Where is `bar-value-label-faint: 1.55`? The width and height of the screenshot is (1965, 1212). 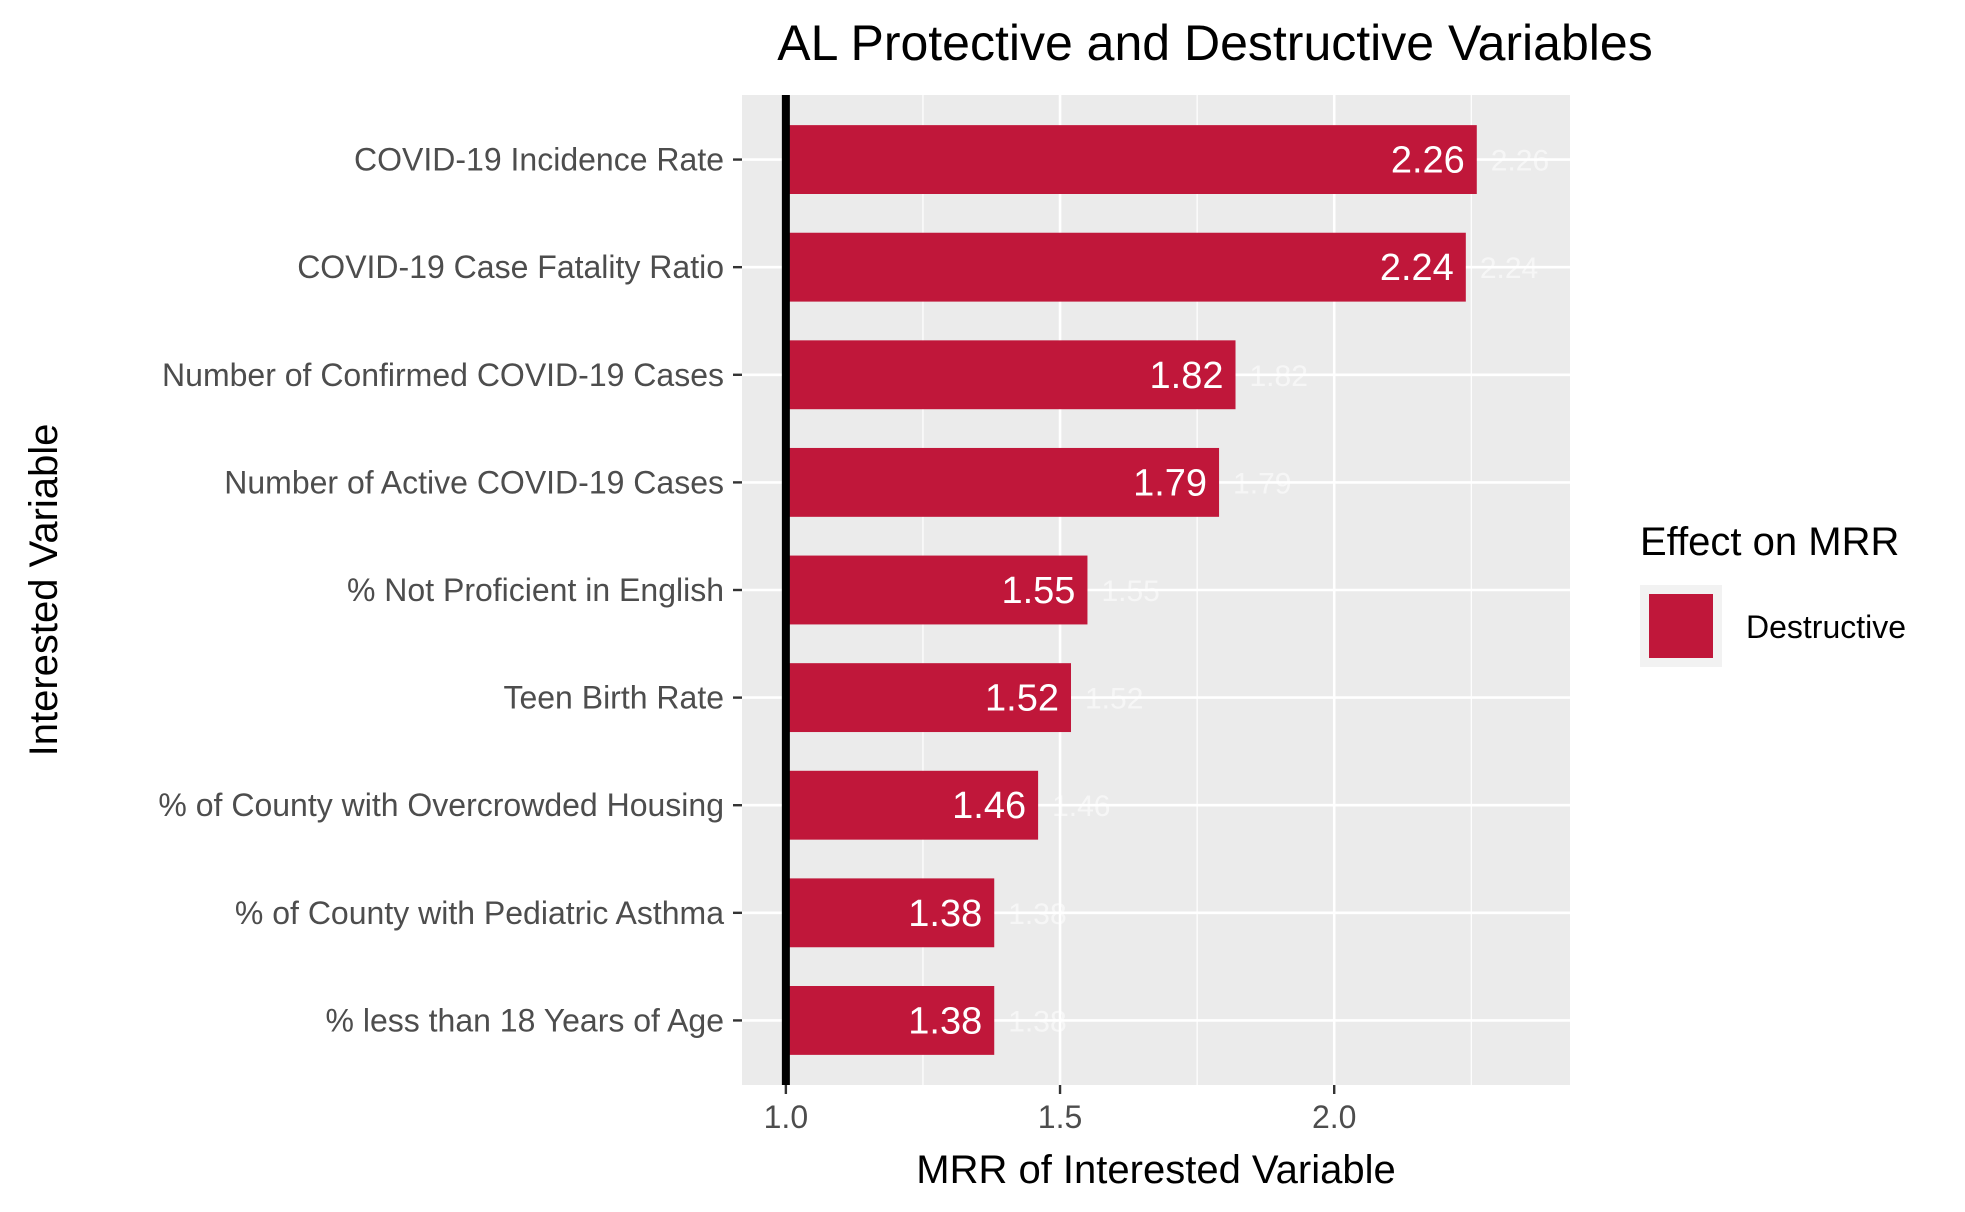 bar-value-label-faint: 1.55 is located at coordinates (1130, 591).